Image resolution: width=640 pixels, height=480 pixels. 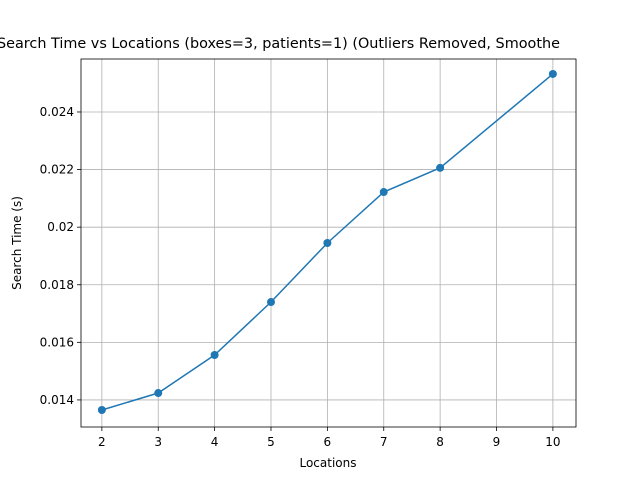 What do you see at coordinates (102, 442) in the screenshot?
I see `x-tick-label: 2` at bounding box center [102, 442].